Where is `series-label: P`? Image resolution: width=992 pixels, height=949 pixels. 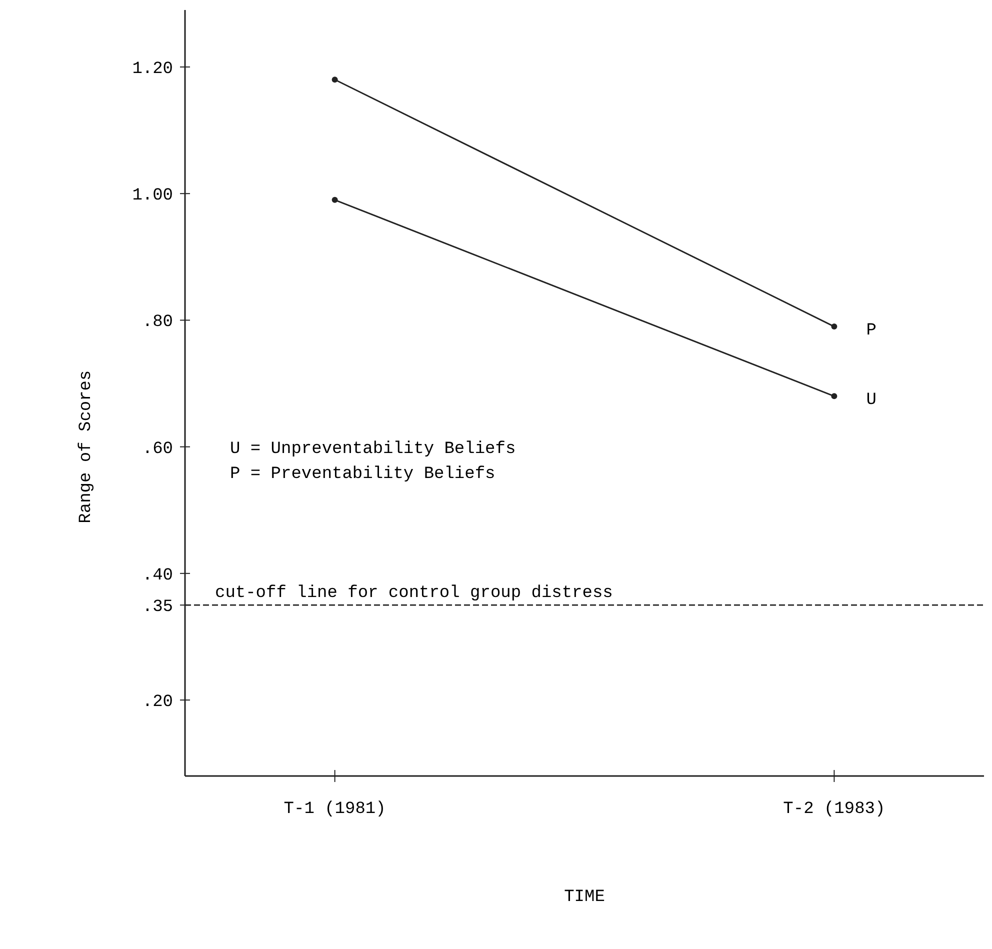
series-label: P is located at coordinates (871, 331).